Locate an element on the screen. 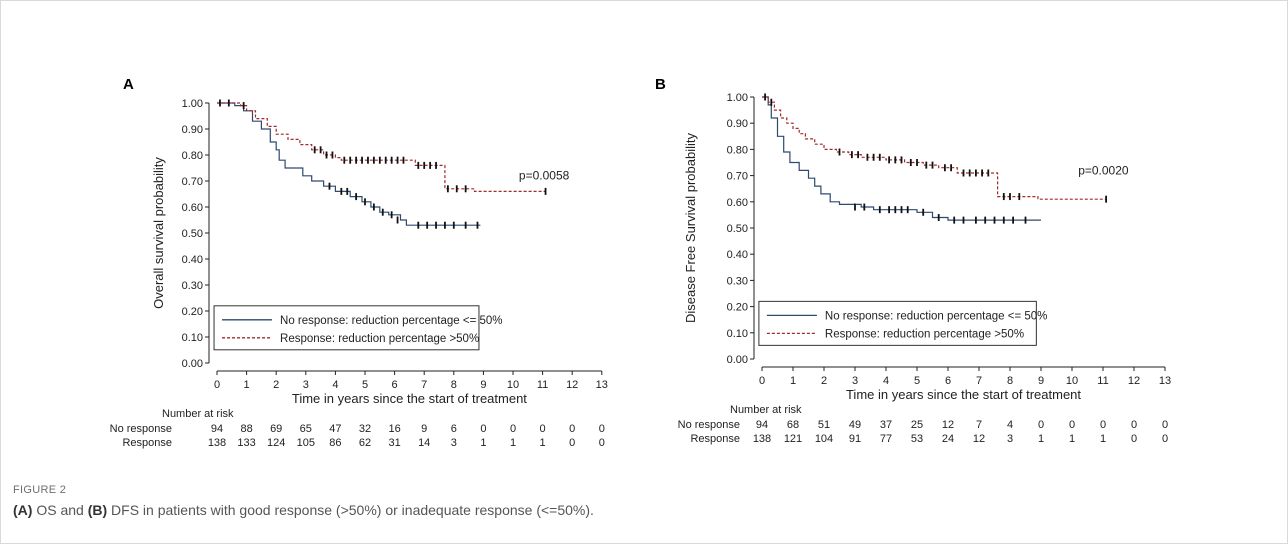  risk-value: 91 is located at coordinates (855, 439).